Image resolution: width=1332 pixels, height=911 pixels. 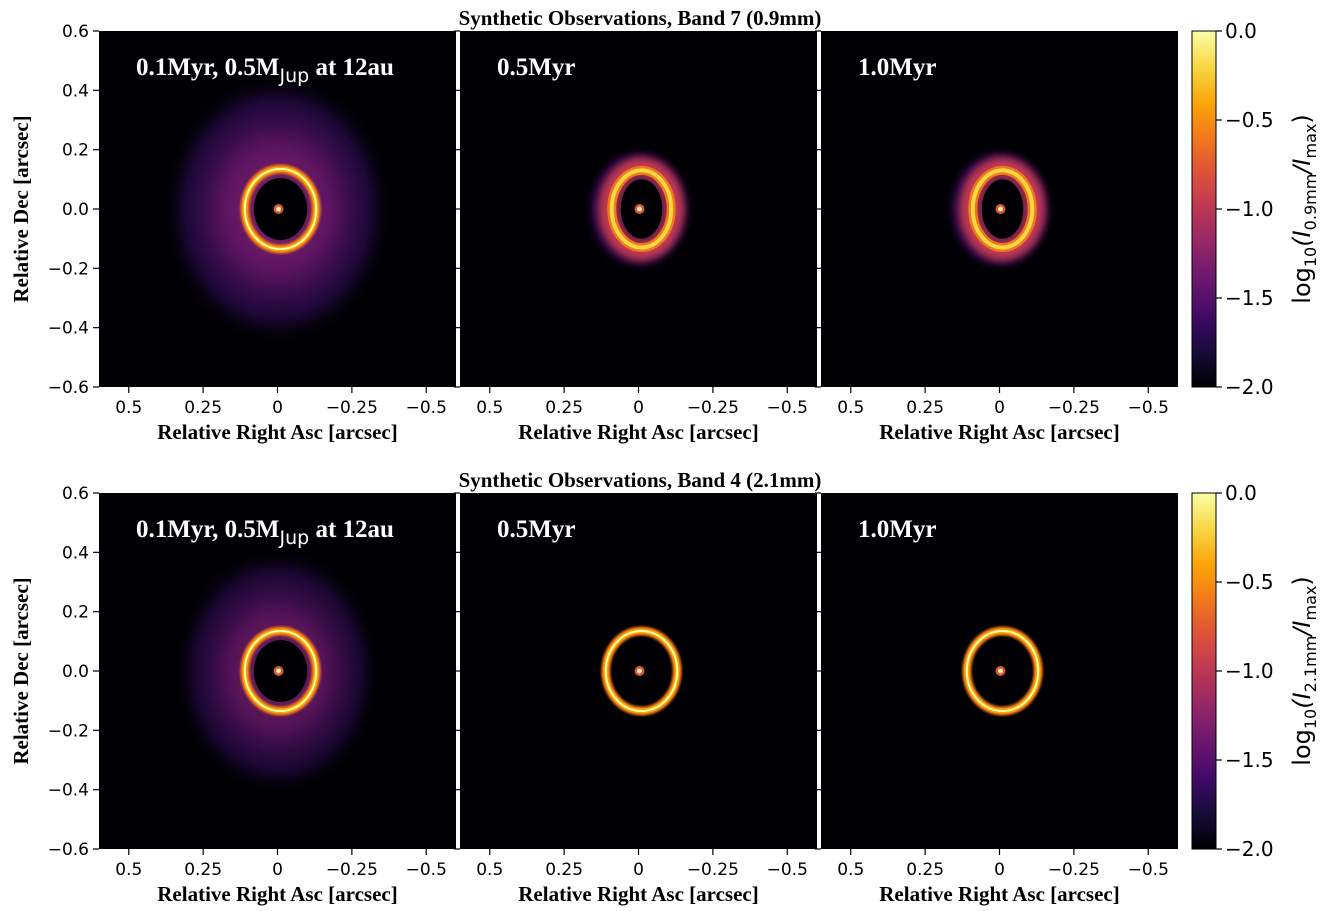 What do you see at coordinates (640, 18) in the screenshot?
I see `row-title: Synthetic Observations, Band 7 (0.9mm)` at bounding box center [640, 18].